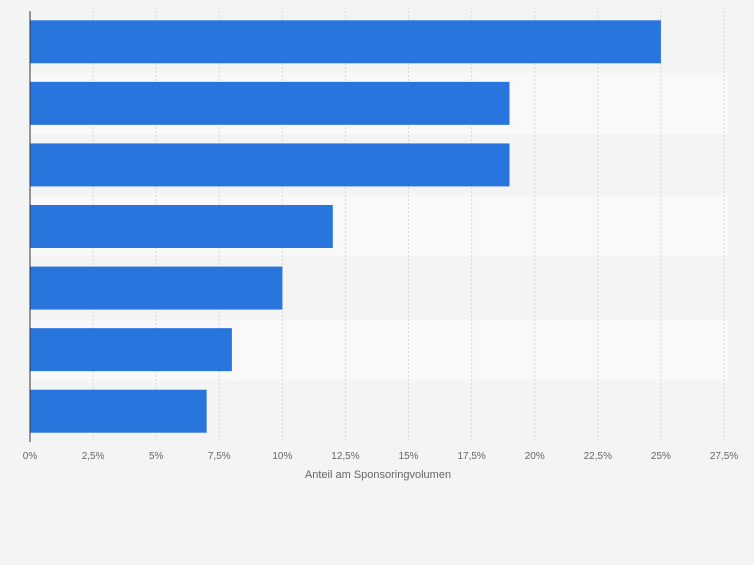 This screenshot has height=565, width=754. Describe the element at coordinates (156, 456) in the screenshot. I see `x-tick-label: 5%` at that location.